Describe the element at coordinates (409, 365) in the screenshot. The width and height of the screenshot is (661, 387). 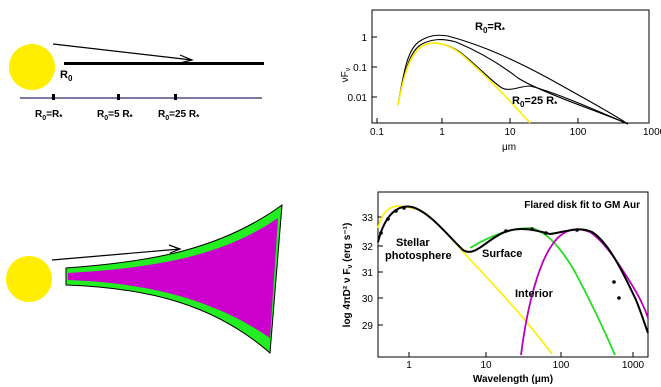
I see `x-tick-1um: 1` at that location.